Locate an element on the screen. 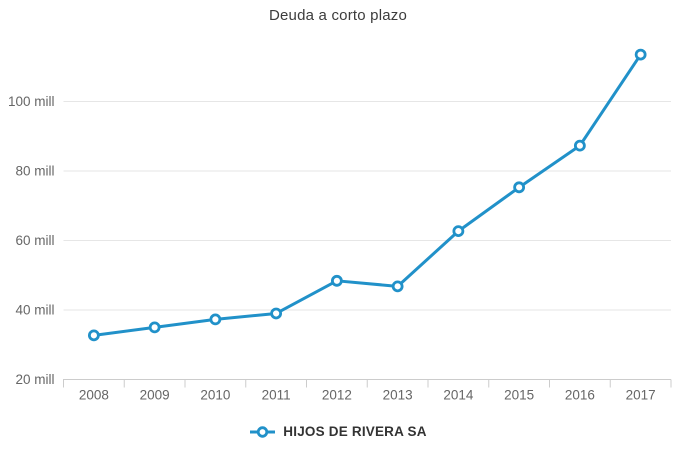 This screenshot has height=450, width=676. x-axis-tick-label: 2011 is located at coordinates (276, 395).